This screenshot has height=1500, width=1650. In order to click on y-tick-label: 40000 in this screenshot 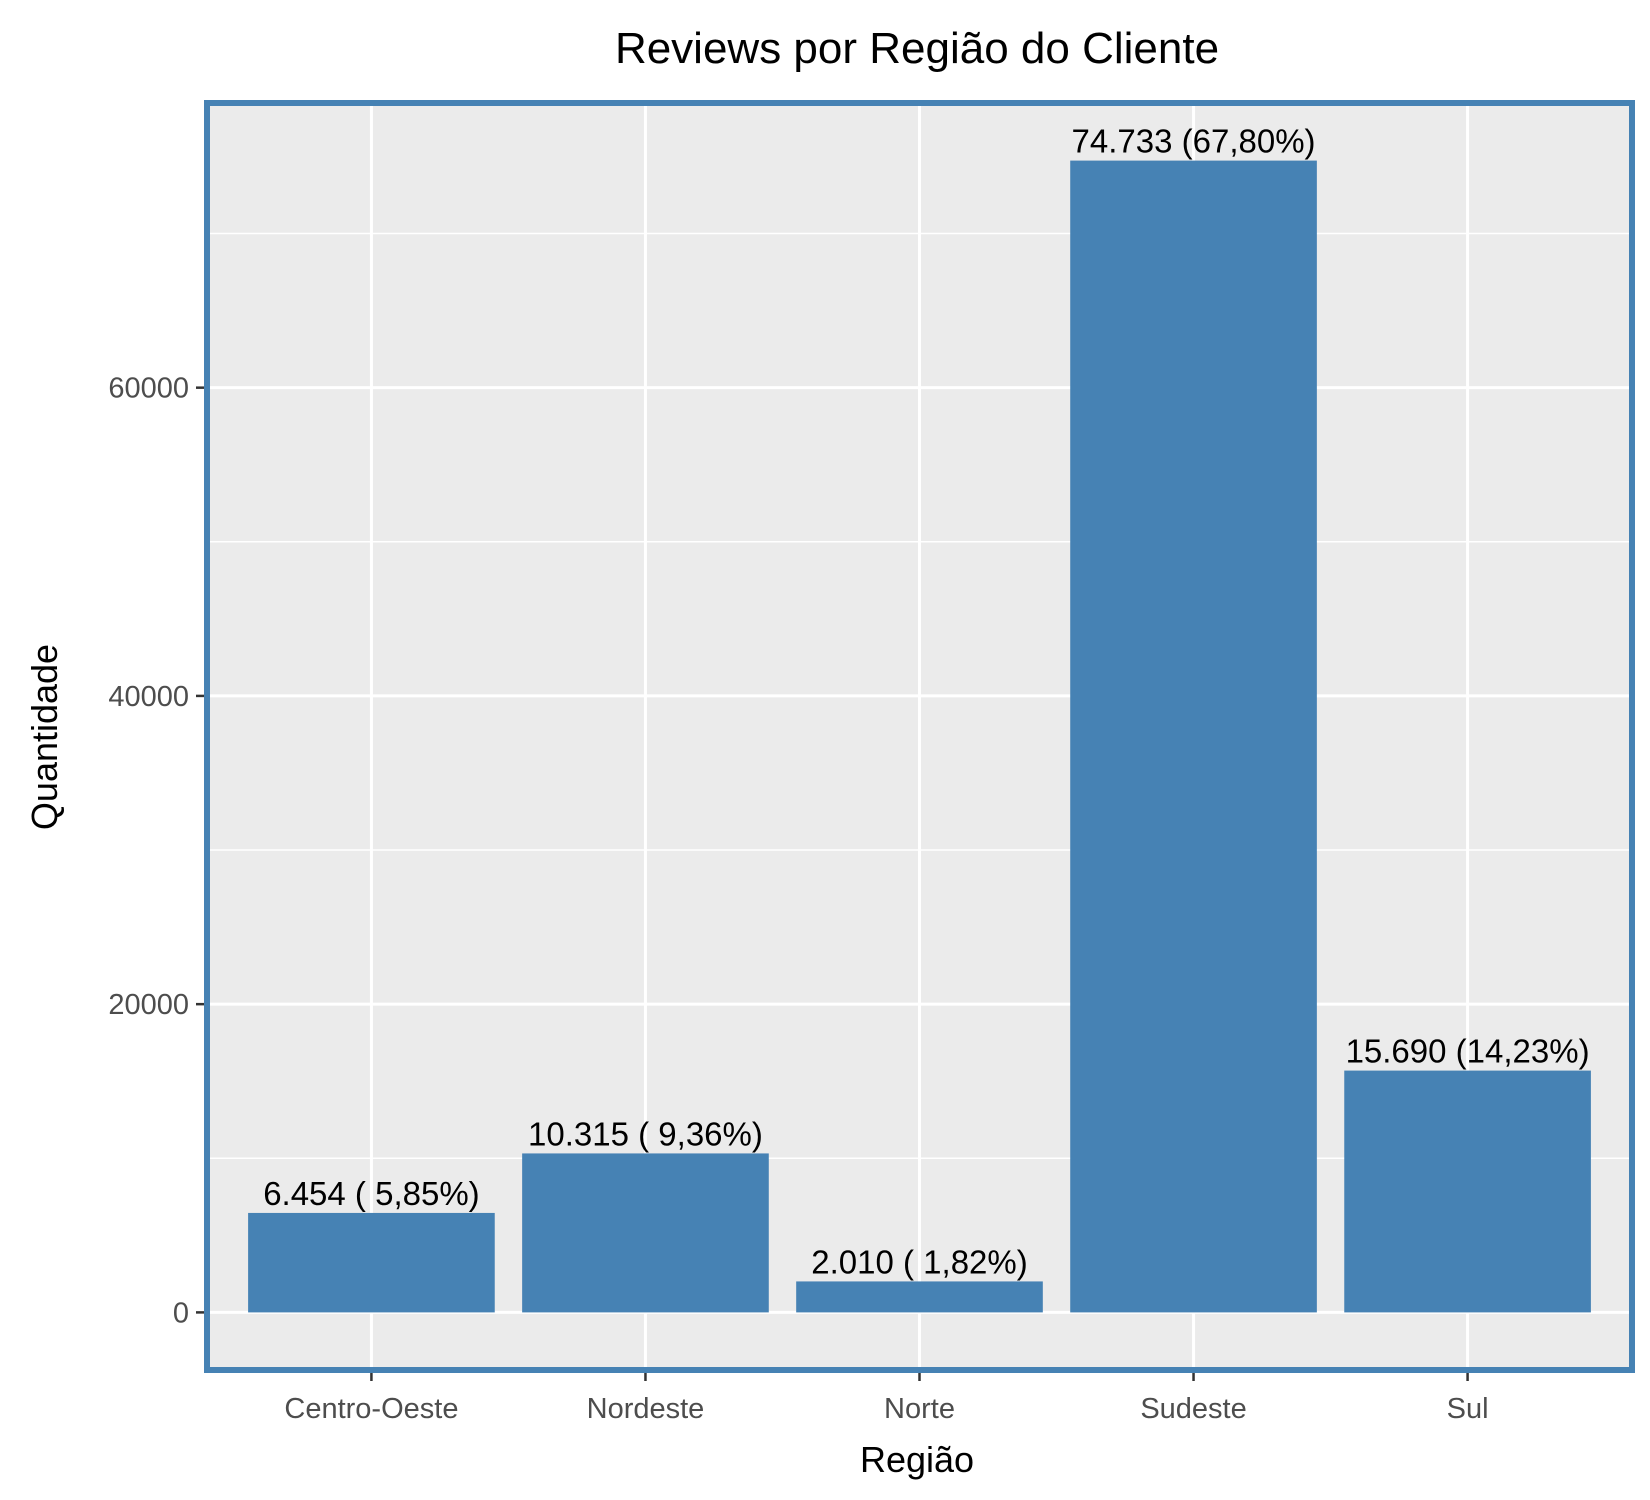, I will do `click(148, 697)`.